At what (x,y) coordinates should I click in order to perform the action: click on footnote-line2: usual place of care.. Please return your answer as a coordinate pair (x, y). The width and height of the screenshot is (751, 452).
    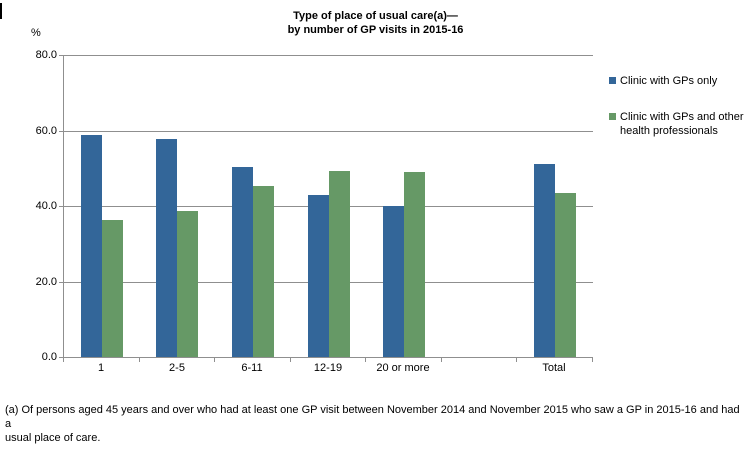
    Looking at the image, I should click on (53, 438).